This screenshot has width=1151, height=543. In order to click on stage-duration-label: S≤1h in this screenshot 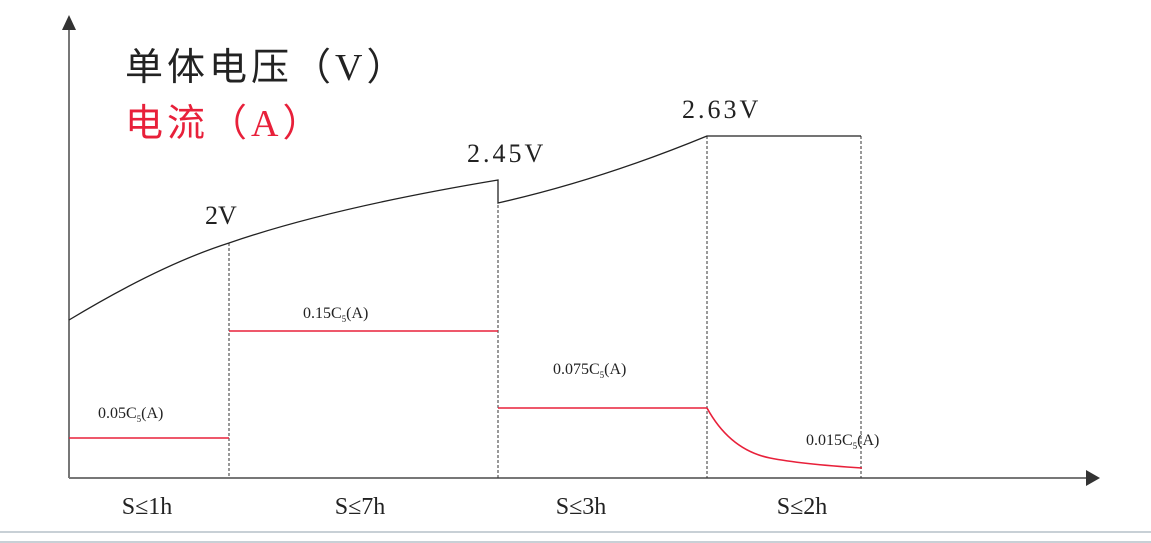, I will do `click(147, 507)`.